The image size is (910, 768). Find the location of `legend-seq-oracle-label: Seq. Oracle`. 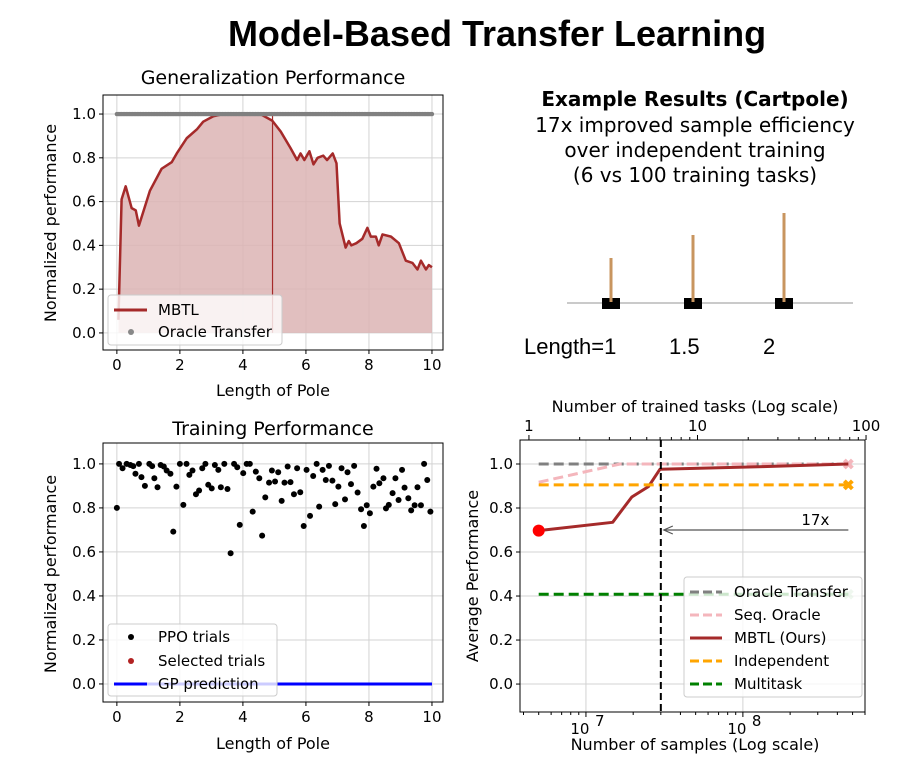

legend-seq-oracle-label: Seq. Oracle is located at coordinates (777, 615).